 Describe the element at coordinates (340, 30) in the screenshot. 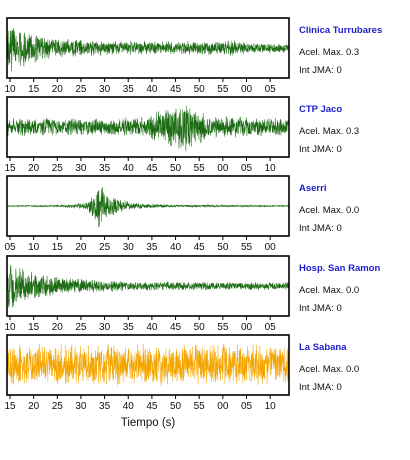

I see `station-name: Clinica Turrubares` at that location.